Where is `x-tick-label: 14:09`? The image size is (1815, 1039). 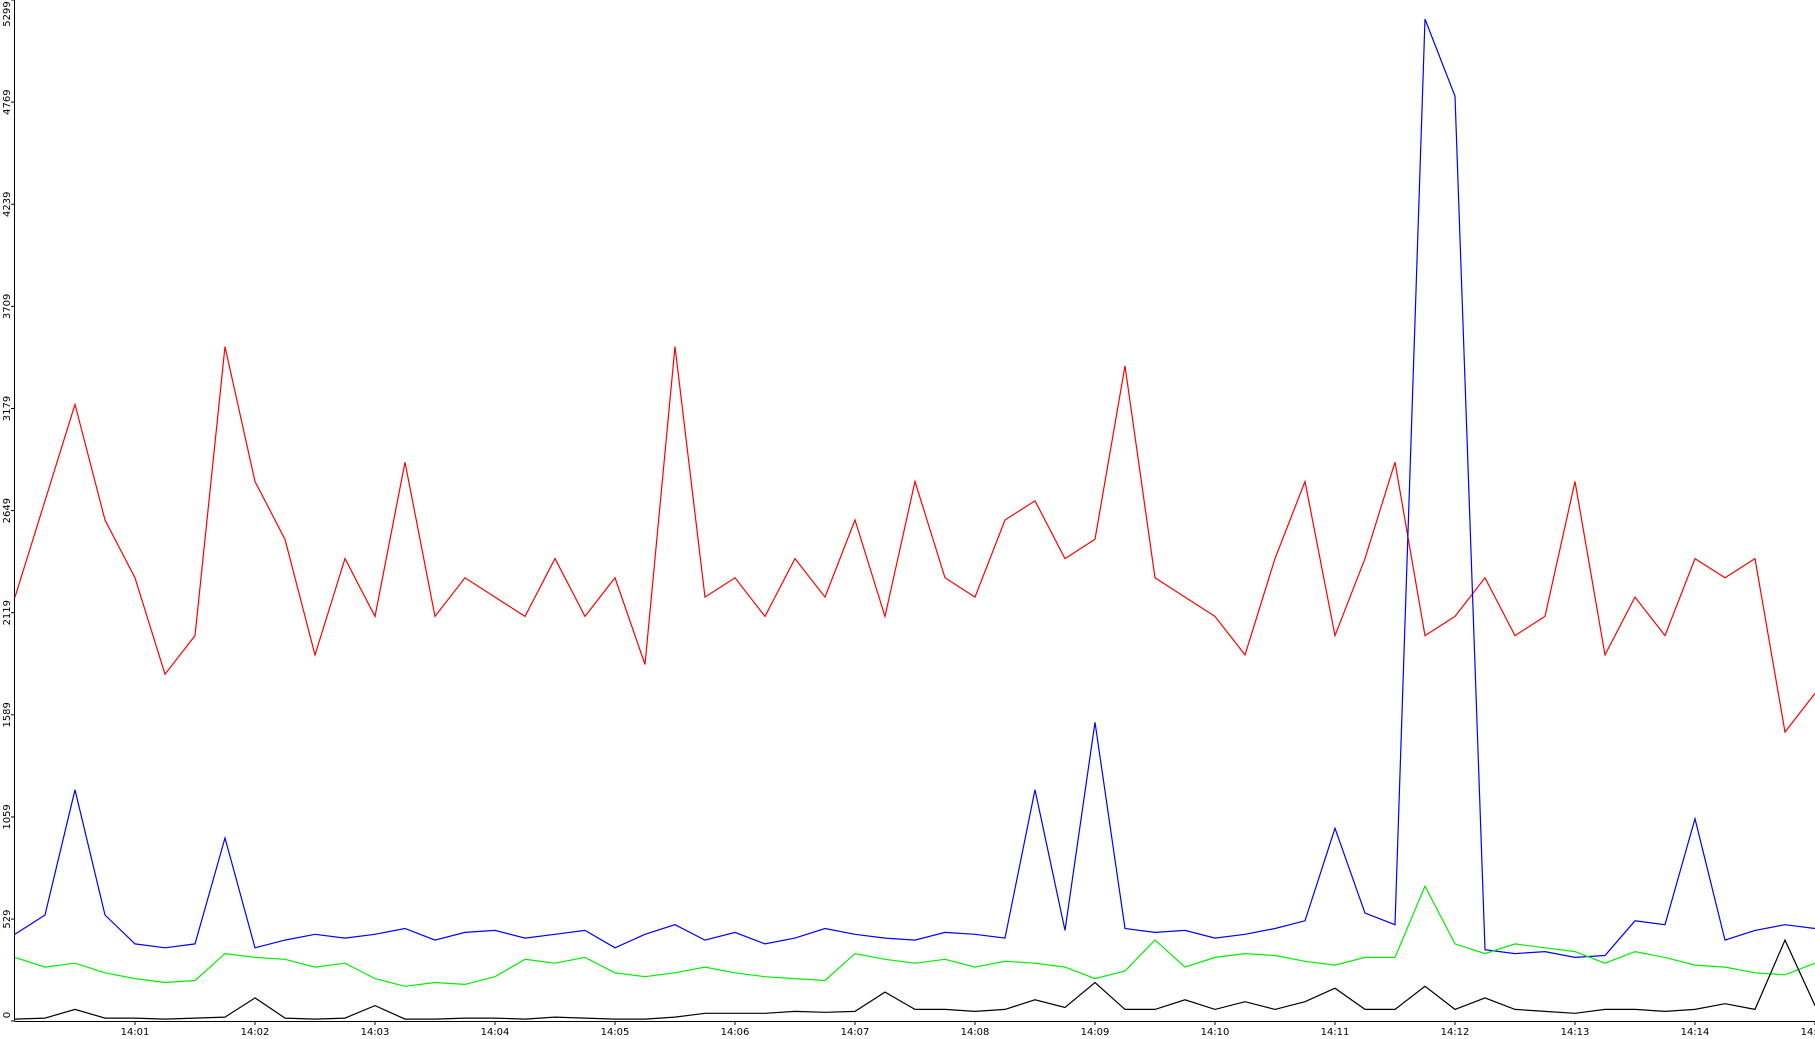
x-tick-label: 14:09 is located at coordinates (1095, 1032).